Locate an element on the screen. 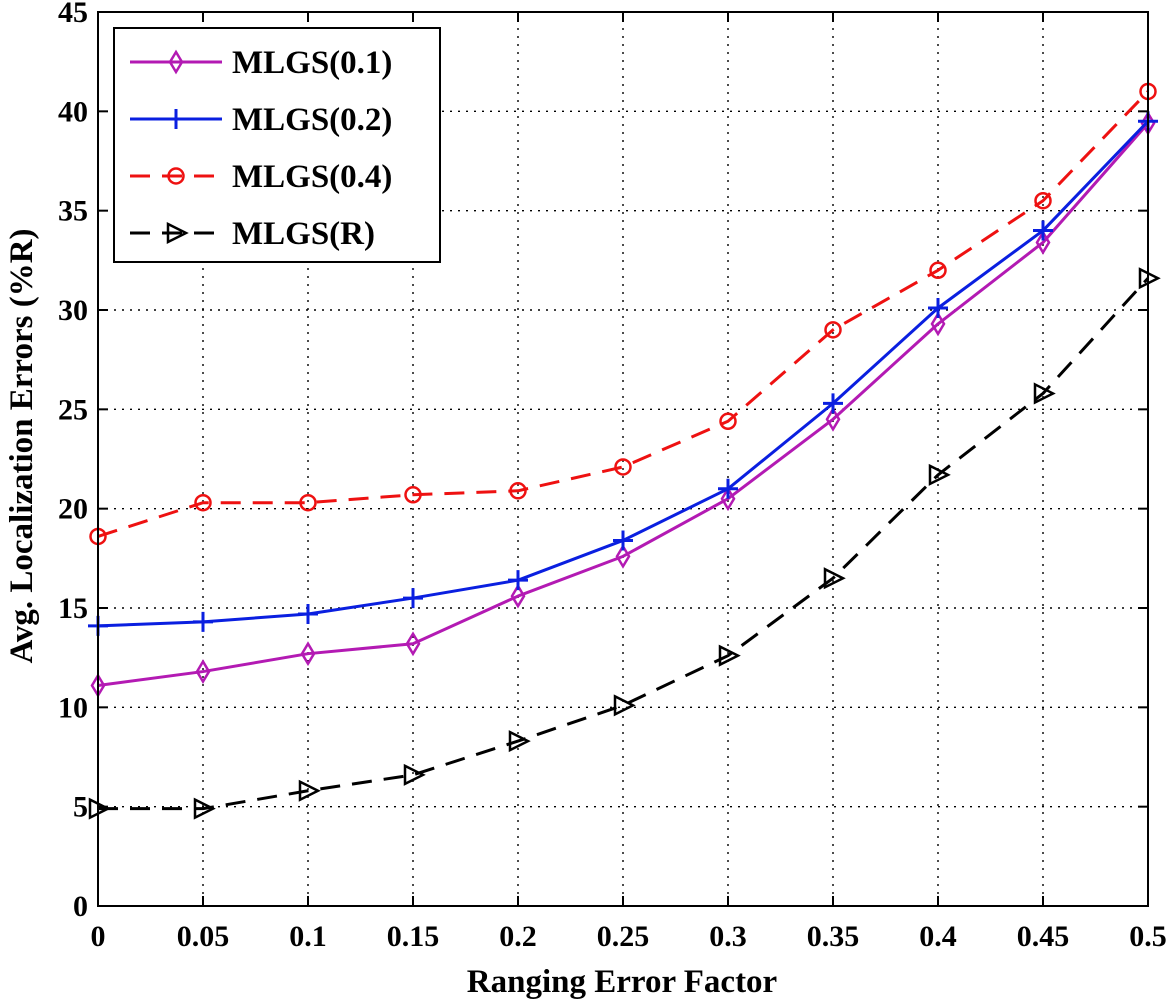 The image size is (1171, 1000). x-tick-label: 0.1 is located at coordinates (308, 936).